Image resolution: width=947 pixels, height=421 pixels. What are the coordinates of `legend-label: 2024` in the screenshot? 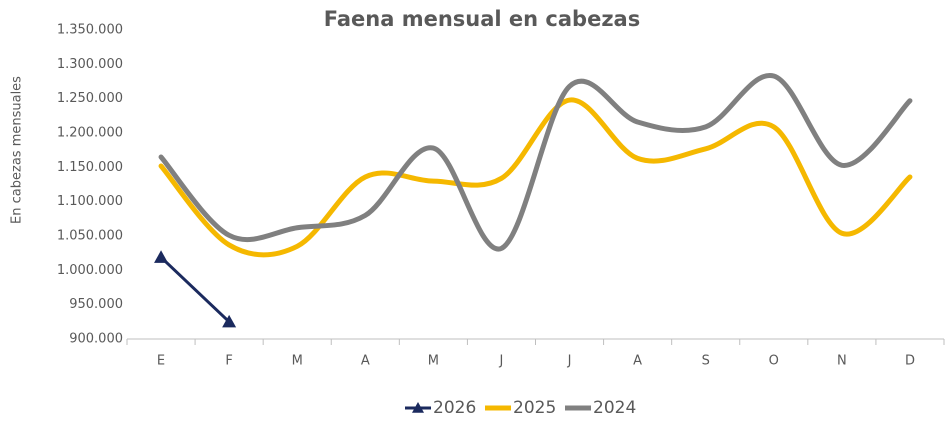 It's located at (614, 408).